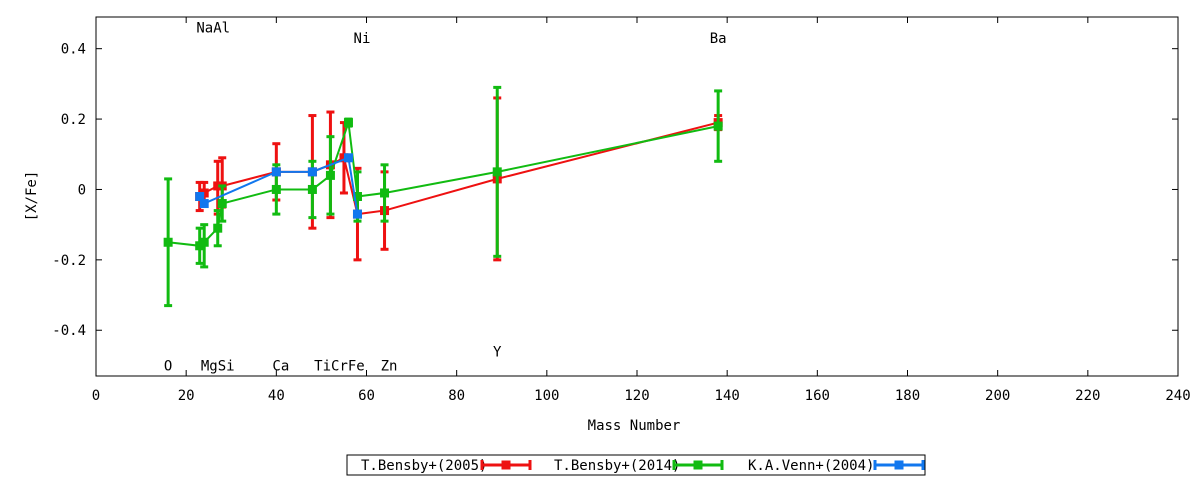 The height and width of the screenshot is (480, 1200). I want to click on x-tick-label: 100, so click(546, 396).